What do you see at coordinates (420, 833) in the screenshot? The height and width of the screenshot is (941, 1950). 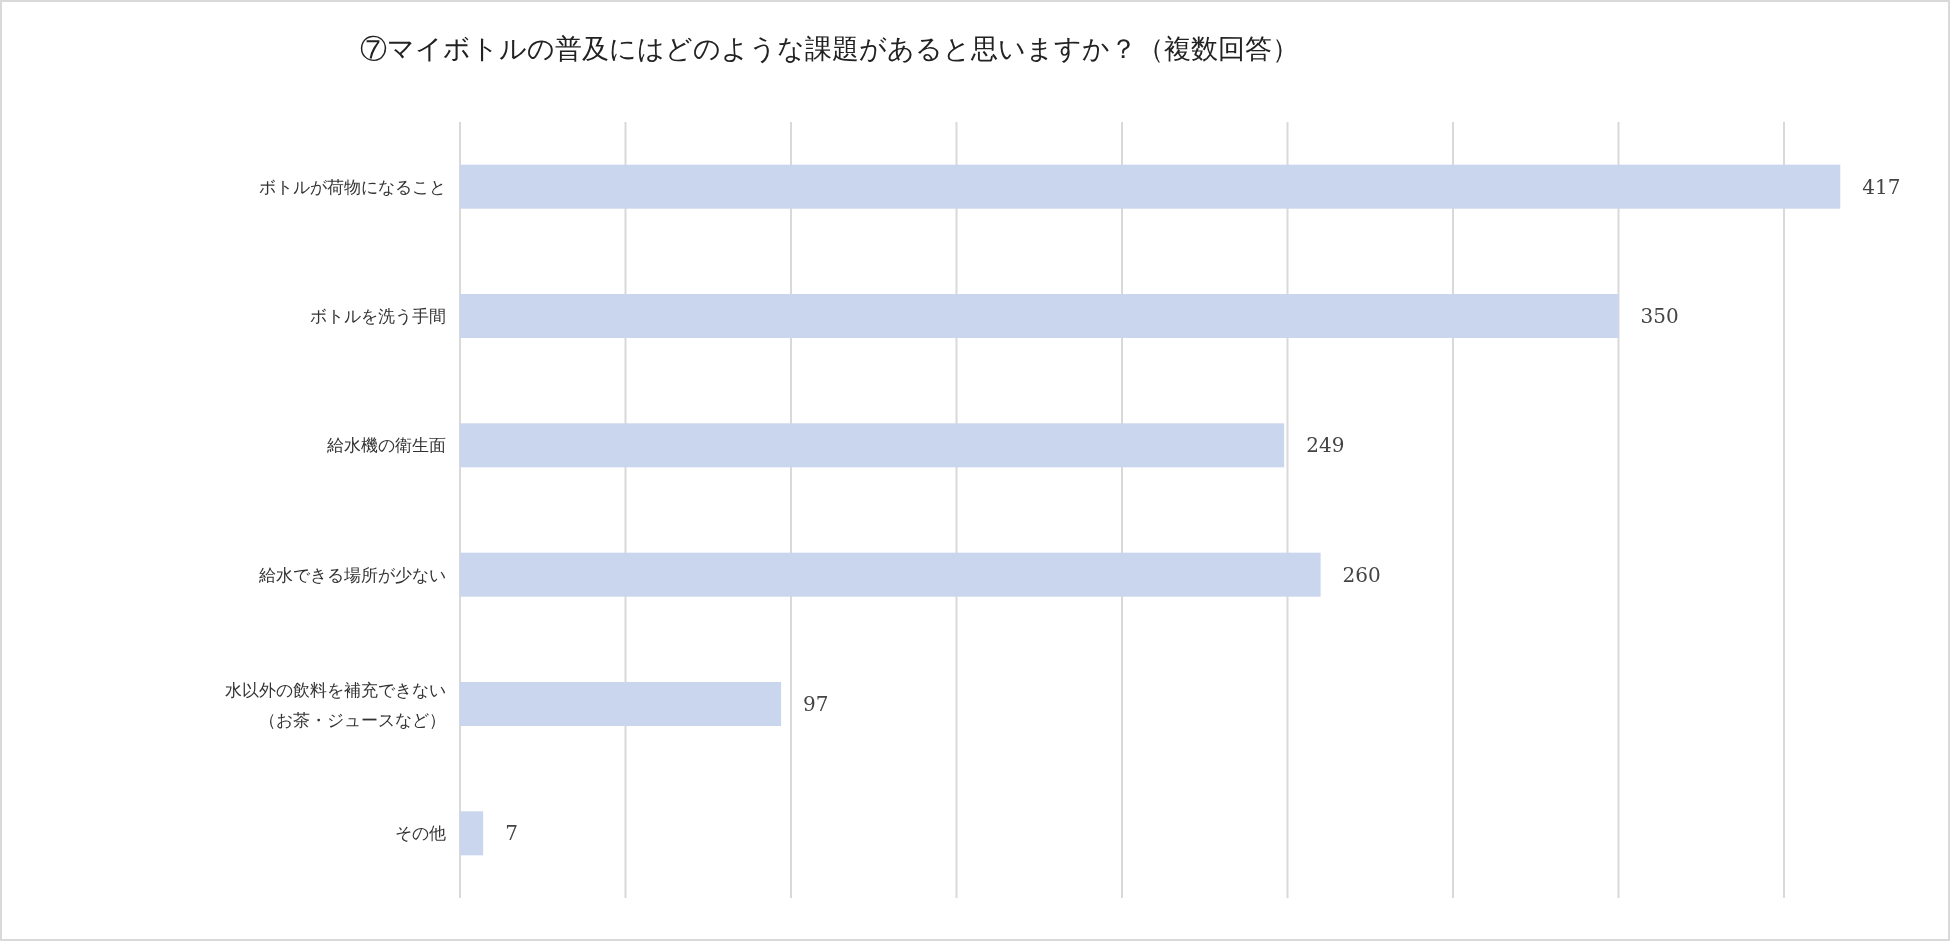 I see `y-tick-label: その他` at bounding box center [420, 833].